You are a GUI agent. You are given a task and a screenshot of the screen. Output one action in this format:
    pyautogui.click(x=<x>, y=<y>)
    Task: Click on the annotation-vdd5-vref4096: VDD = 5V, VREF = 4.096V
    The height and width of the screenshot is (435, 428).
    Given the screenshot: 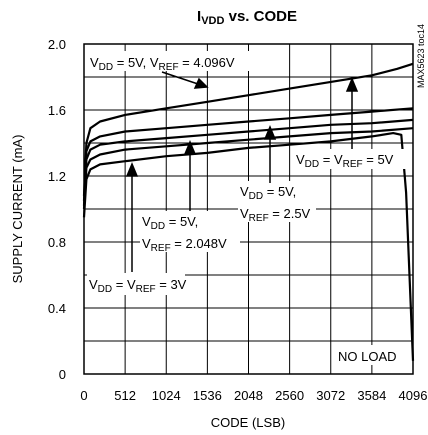 What is the action you would take?
    pyautogui.click(x=162, y=64)
    